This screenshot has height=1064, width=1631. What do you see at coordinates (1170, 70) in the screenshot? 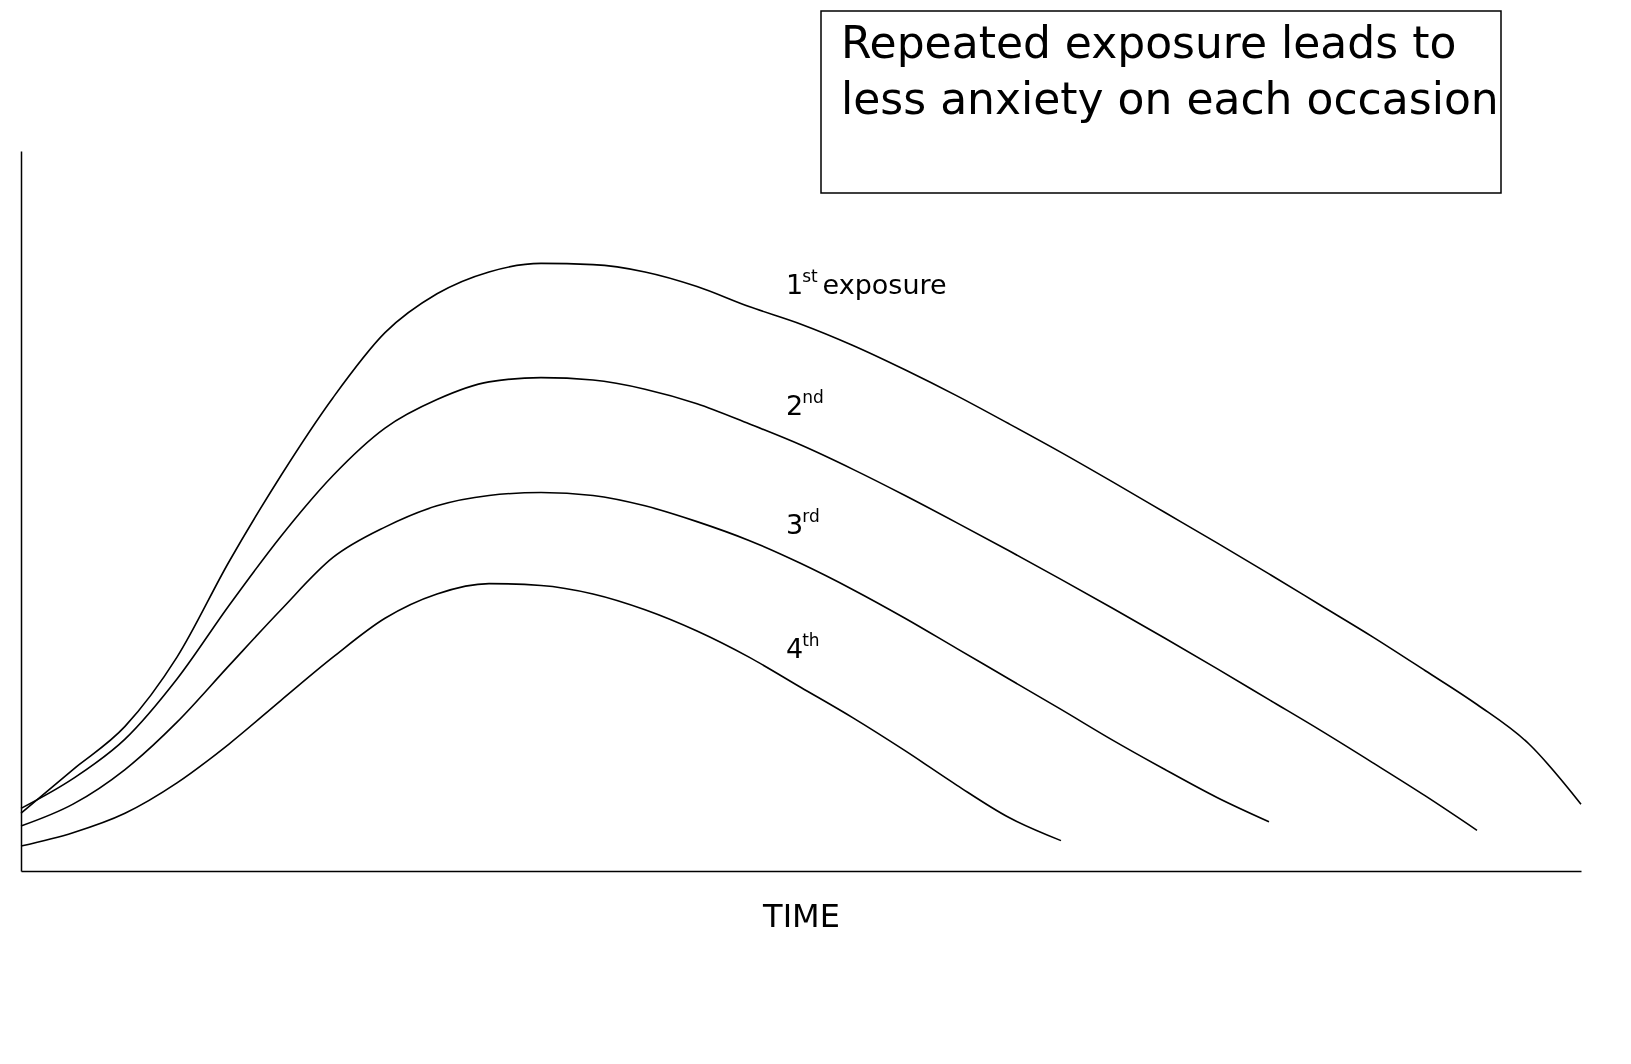
I see `text: Repeated exposure leads to less anxiety on each occasion` at bounding box center [1170, 70].